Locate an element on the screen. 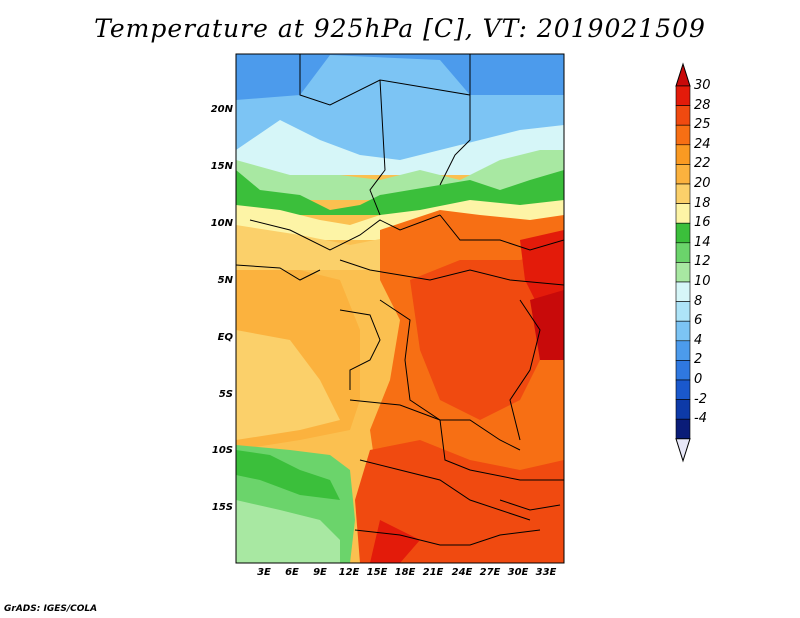  lon-label-6e: 6E is located at coordinates (292, 572).